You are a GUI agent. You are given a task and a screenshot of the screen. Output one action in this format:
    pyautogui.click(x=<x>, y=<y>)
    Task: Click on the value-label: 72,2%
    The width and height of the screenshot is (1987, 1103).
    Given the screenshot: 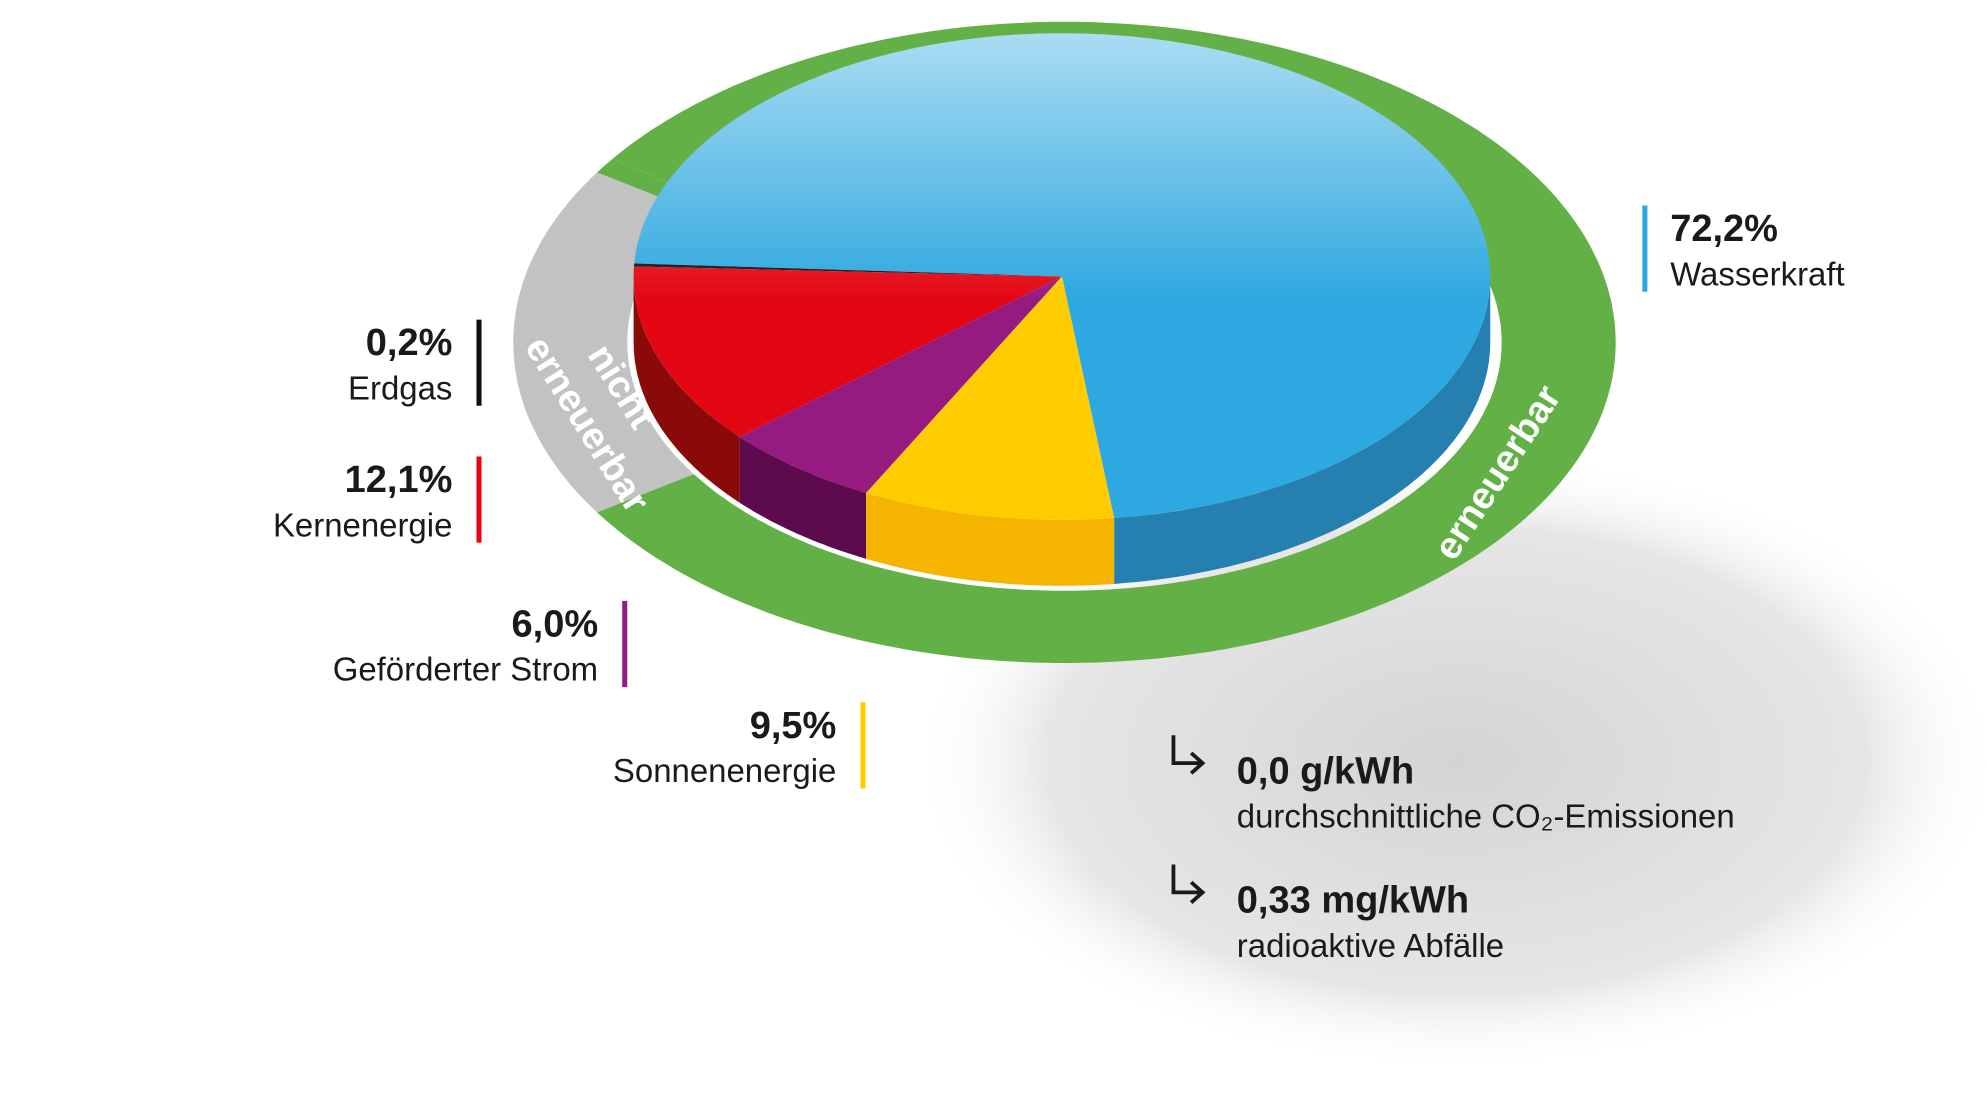 What is the action you would take?
    pyautogui.click(x=1724, y=229)
    